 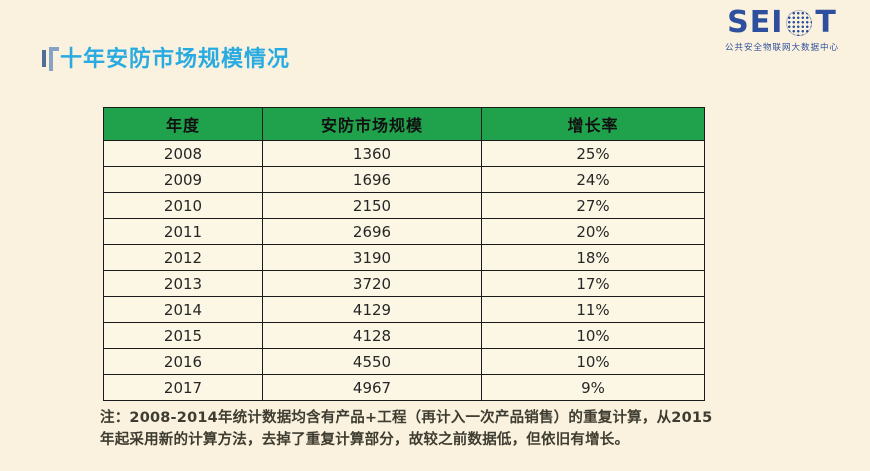 I want to click on quote-mark-bar, so click(x=44, y=58).